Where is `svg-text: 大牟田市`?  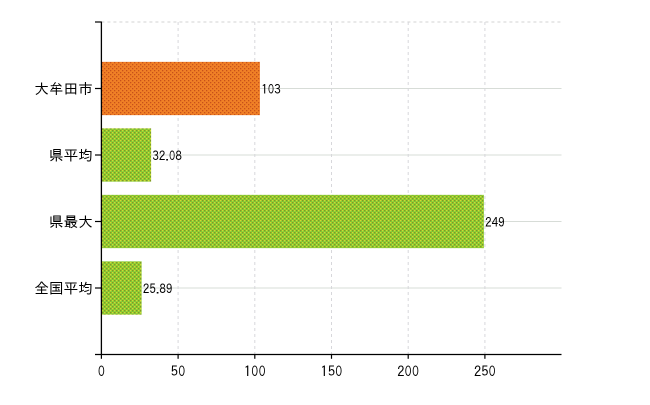 svg-text: 大牟田市 is located at coordinates (63, 88).